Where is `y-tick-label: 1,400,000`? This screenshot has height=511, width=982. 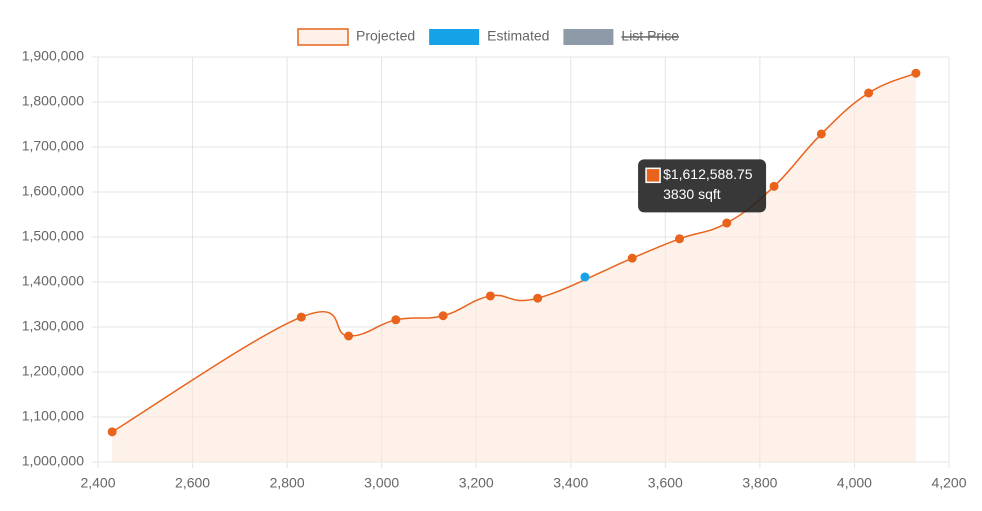 y-tick-label: 1,400,000 is located at coordinates (53, 281).